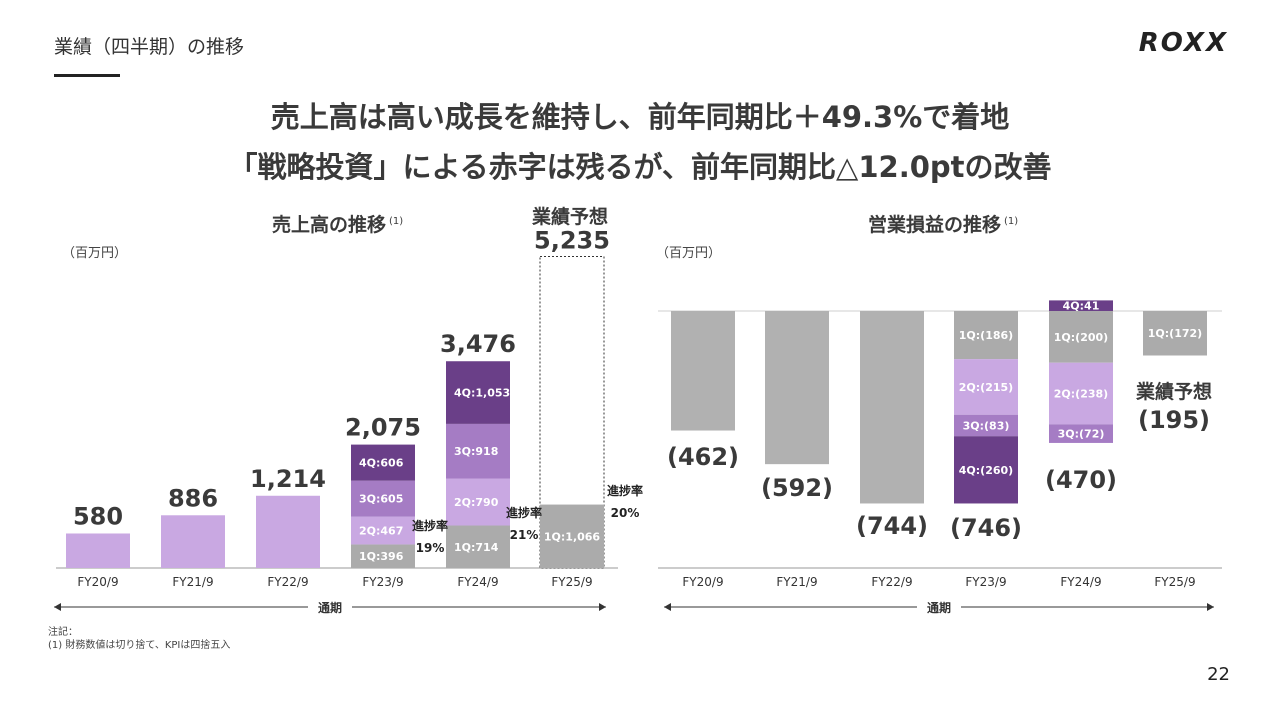 The height and width of the screenshot is (720, 1280). I want to click on operating-x-tick: FY22/9, so click(891, 582).